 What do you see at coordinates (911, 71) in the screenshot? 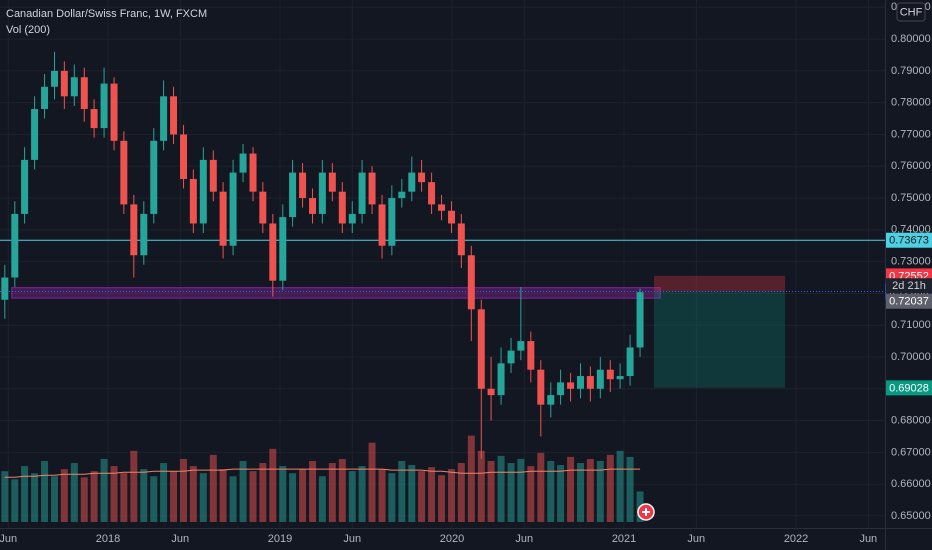
I see `y-tick-label: 0.79000` at bounding box center [911, 71].